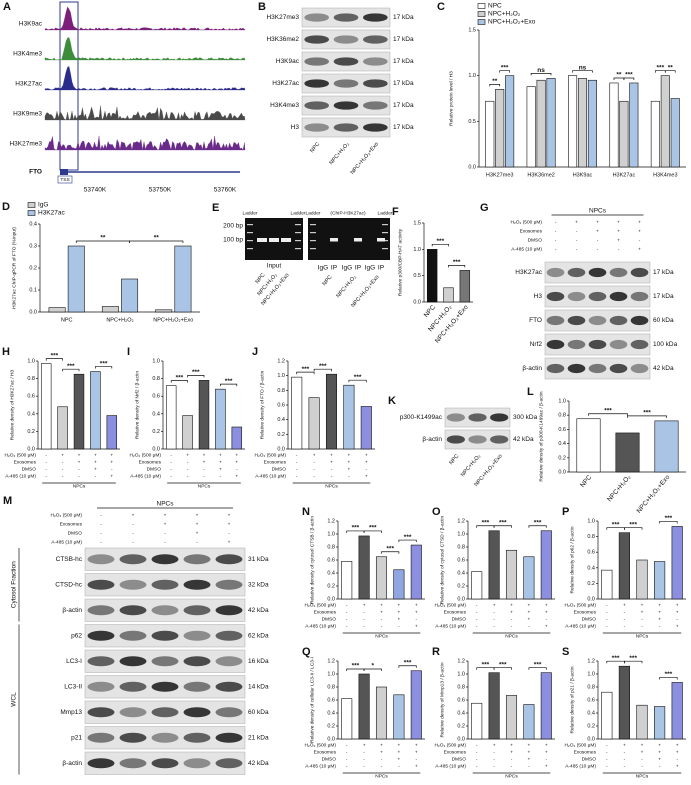  I want to click on x-tick-label: H3K36me2, so click(541, 175).